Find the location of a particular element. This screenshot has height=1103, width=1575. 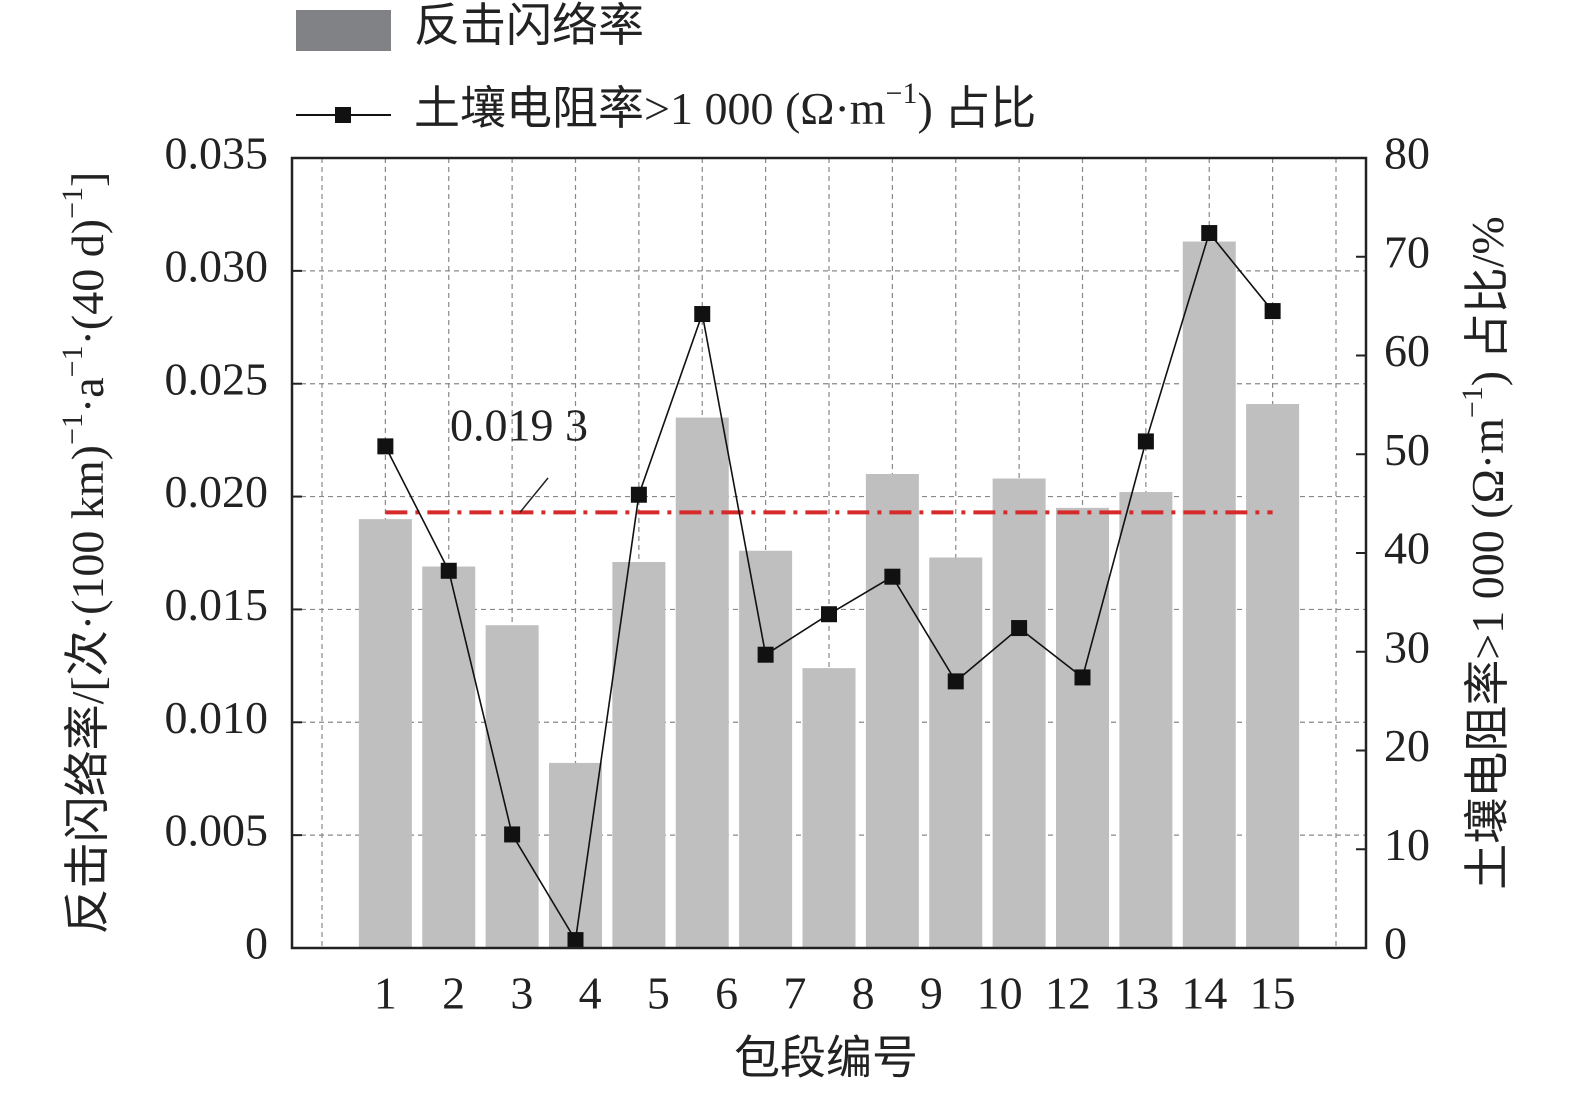

x-tick-label: 5 is located at coordinates (658, 993).